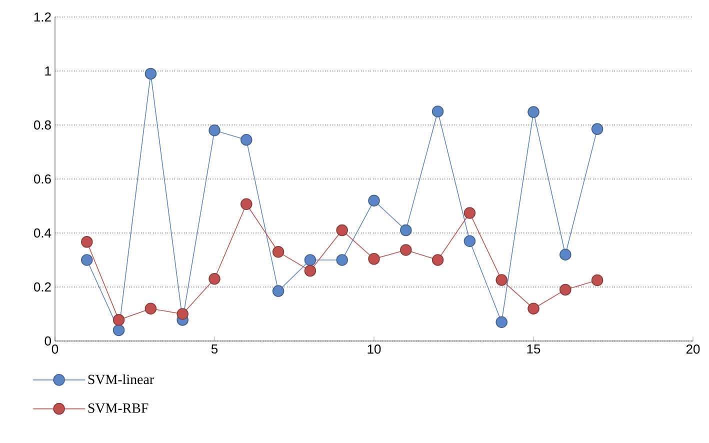 Image resolution: width=709 pixels, height=443 pixels. What do you see at coordinates (374, 349) in the screenshot?
I see `x-tick-label: 10` at bounding box center [374, 349].